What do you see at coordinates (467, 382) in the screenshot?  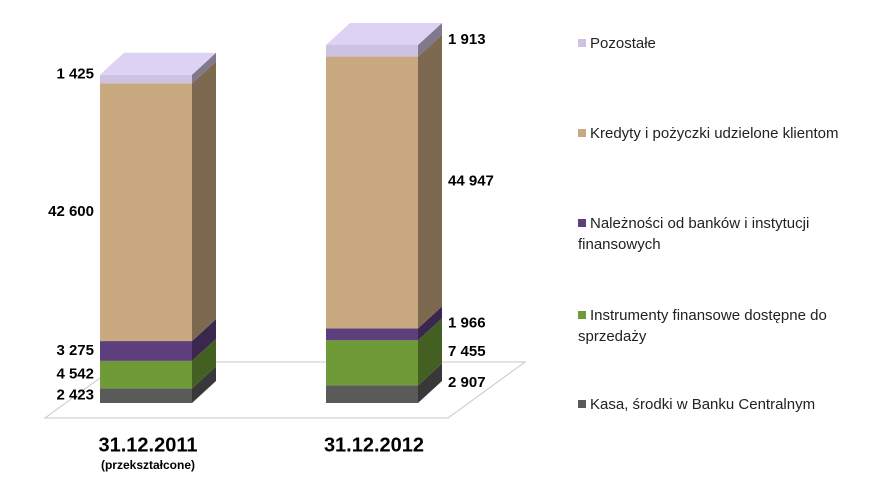 I see `value-label: 2 907` at bounding box center [467, 382].